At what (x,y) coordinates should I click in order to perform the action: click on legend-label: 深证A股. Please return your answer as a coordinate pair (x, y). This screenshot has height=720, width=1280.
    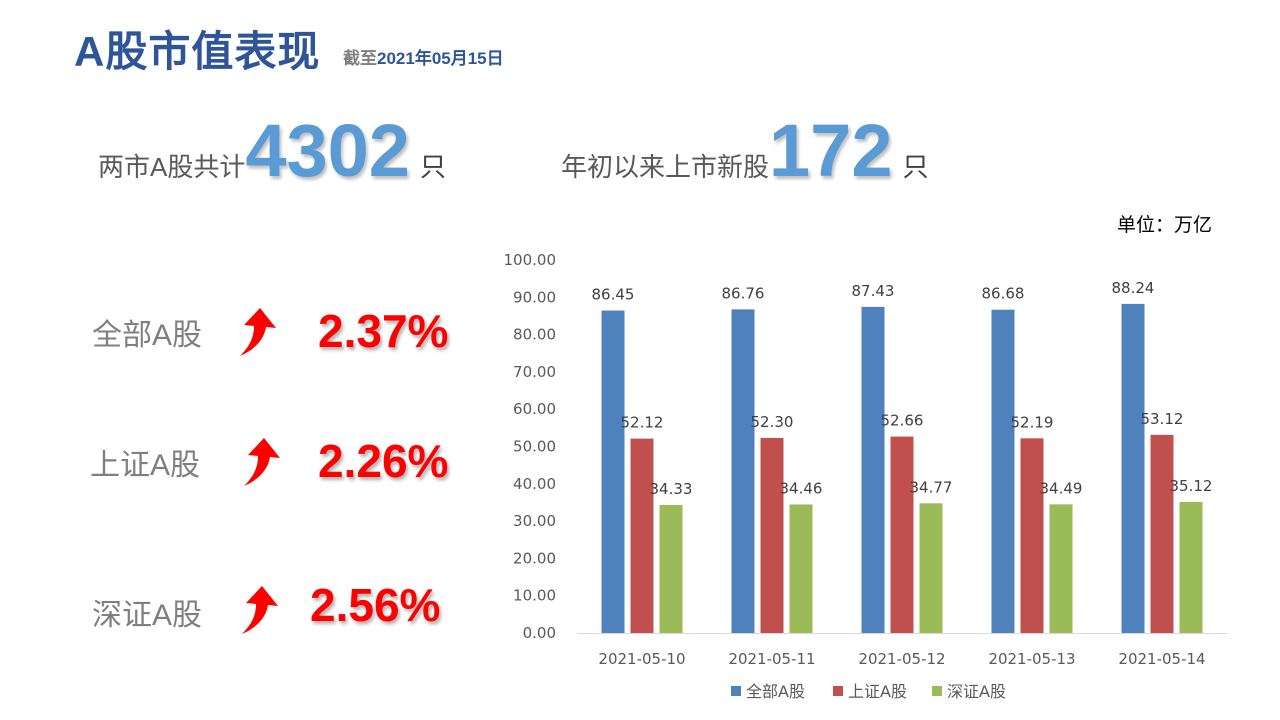
    Looking at the image, I should click on (976, 691).